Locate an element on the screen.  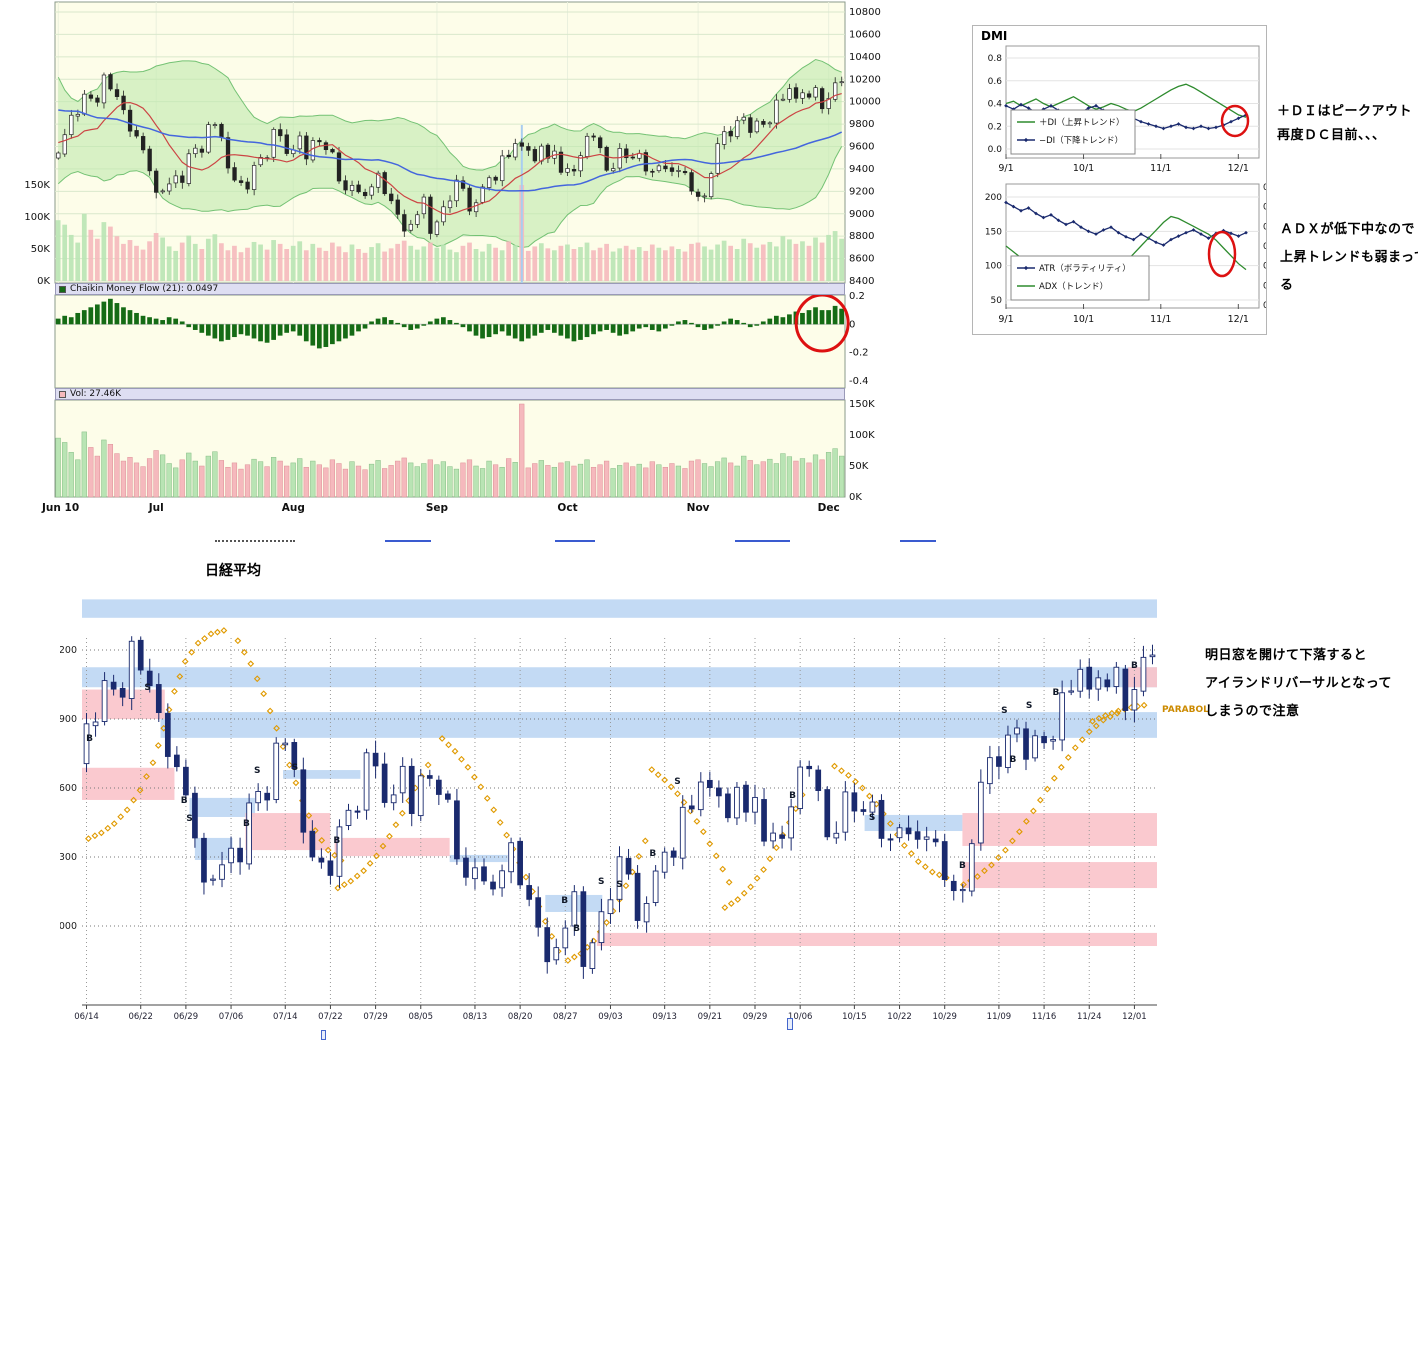
svg-text: −DI（下降トレンド） is located at coordinates (1081, 140).